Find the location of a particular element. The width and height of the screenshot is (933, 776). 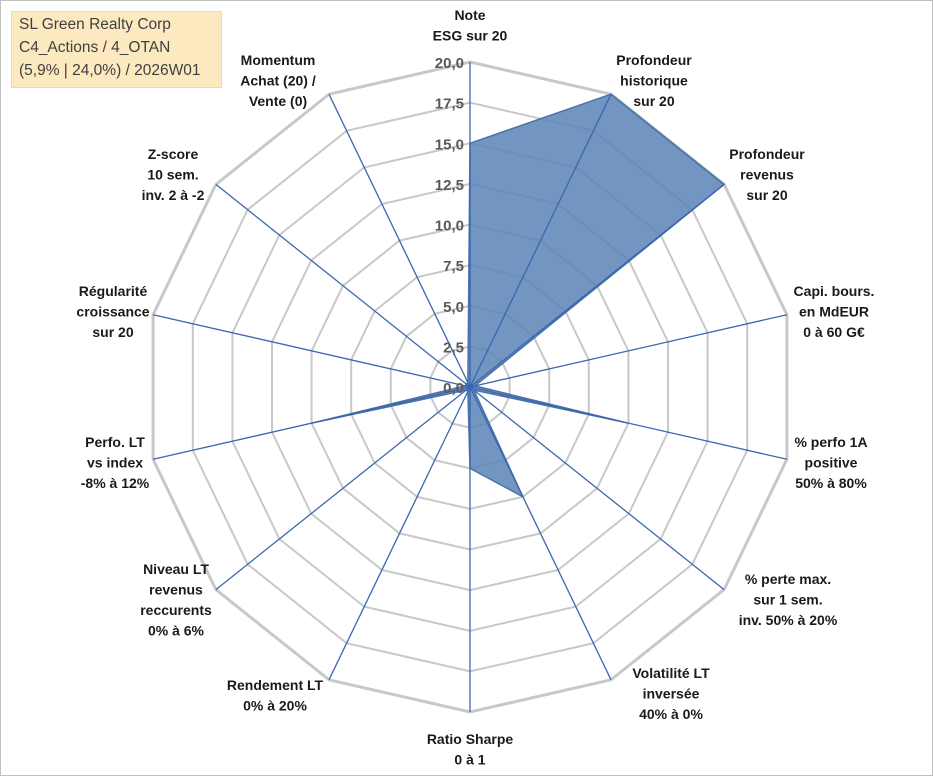

axis-label-6-line-1: inversée is located at coordinates (671, 694).